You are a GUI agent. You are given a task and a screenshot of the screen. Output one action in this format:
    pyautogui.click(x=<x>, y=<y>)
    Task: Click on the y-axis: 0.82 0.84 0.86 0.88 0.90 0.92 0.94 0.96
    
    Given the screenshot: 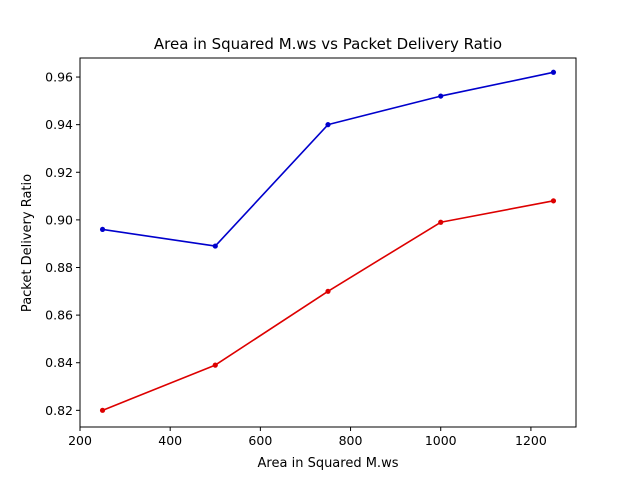 What is the action you would take?
    pyautogui.click(x=62, y=244)
    